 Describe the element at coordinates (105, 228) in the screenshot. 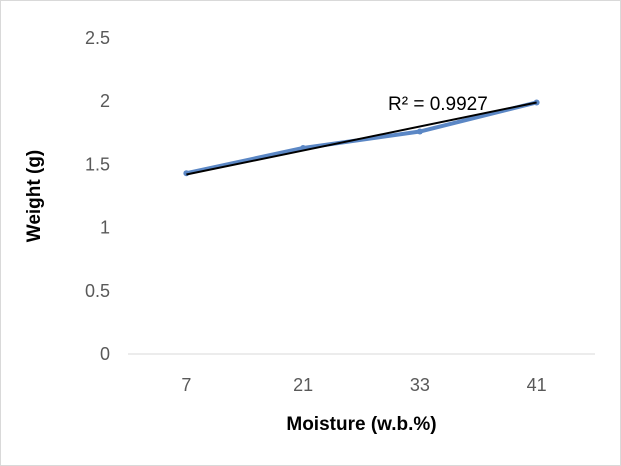

I see `y-tick-label: 1` at that location.